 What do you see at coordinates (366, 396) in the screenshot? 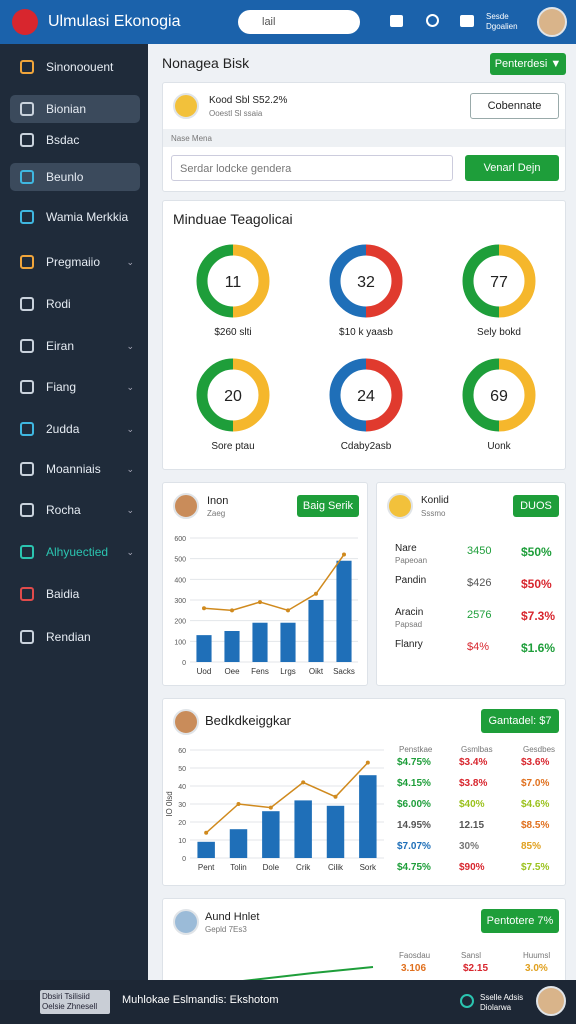
I see `gauge-value: 24` at bounding box center [366, 396].